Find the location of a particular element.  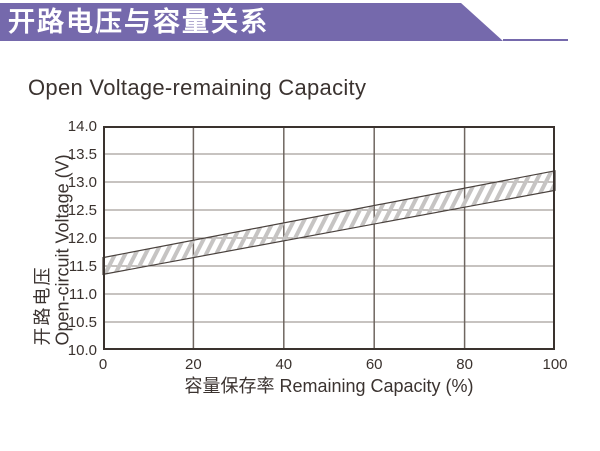

x-tick-label: 100 is located at coordinates (554, 364).